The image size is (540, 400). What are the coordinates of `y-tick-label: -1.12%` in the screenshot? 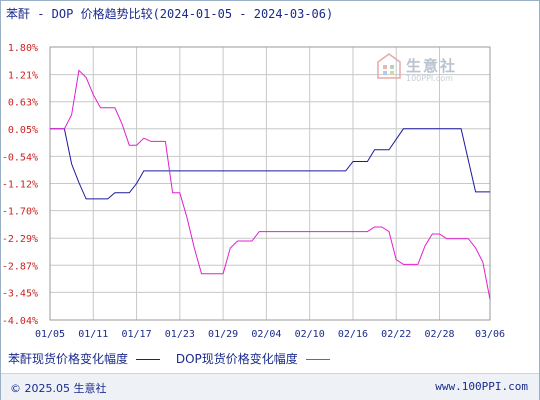 It's located at (20, 185).